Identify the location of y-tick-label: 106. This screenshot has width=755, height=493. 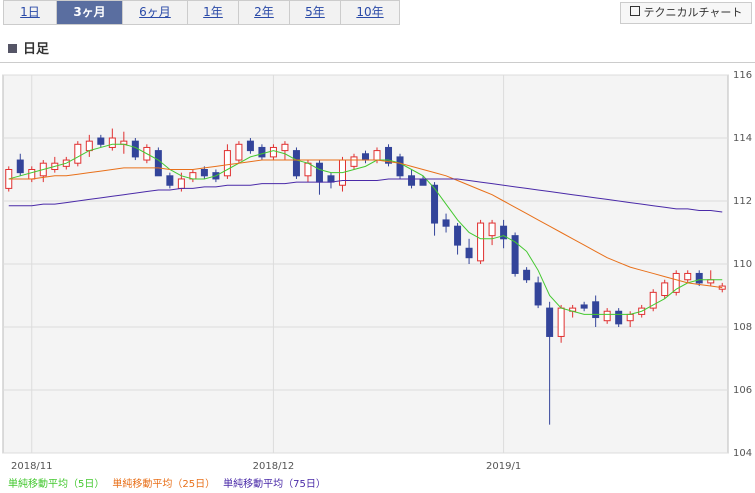
(742, 390).